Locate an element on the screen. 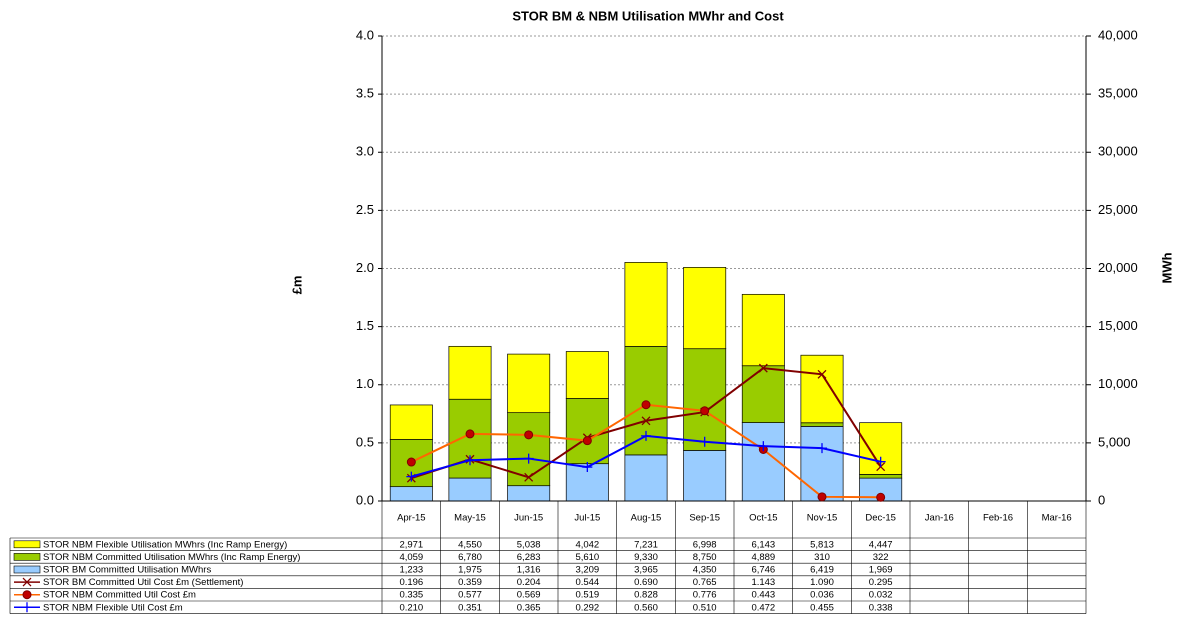 The image size is (1192, 627). y-tick-label: 2.5 is located at coordinates (365, 209).